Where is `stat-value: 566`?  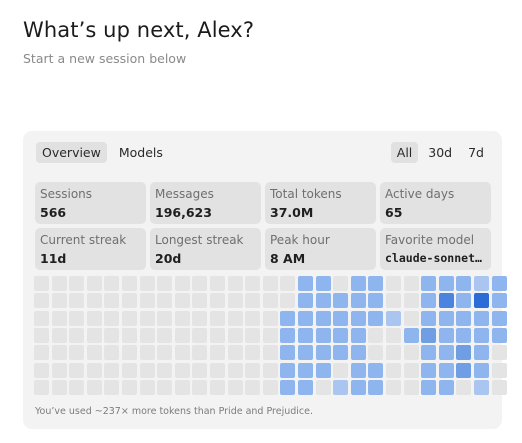
stat-value: 566 is located at coordinates (53, 212).